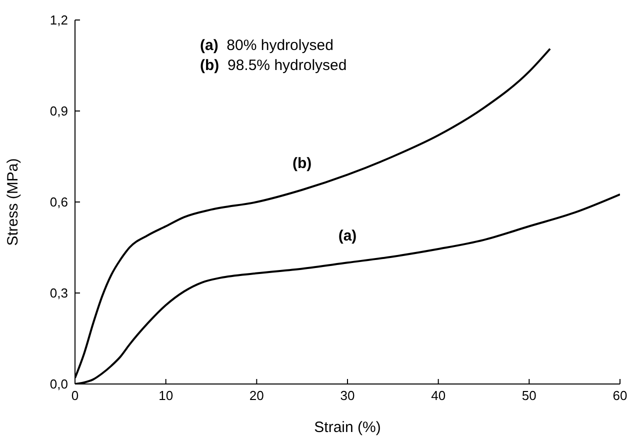 This screenshot has height=444, width=628. What do you see at coordinates (59, 384) in the screenshot?
I see `y-tick-label: 0,0` at bounding box center [59, 384].